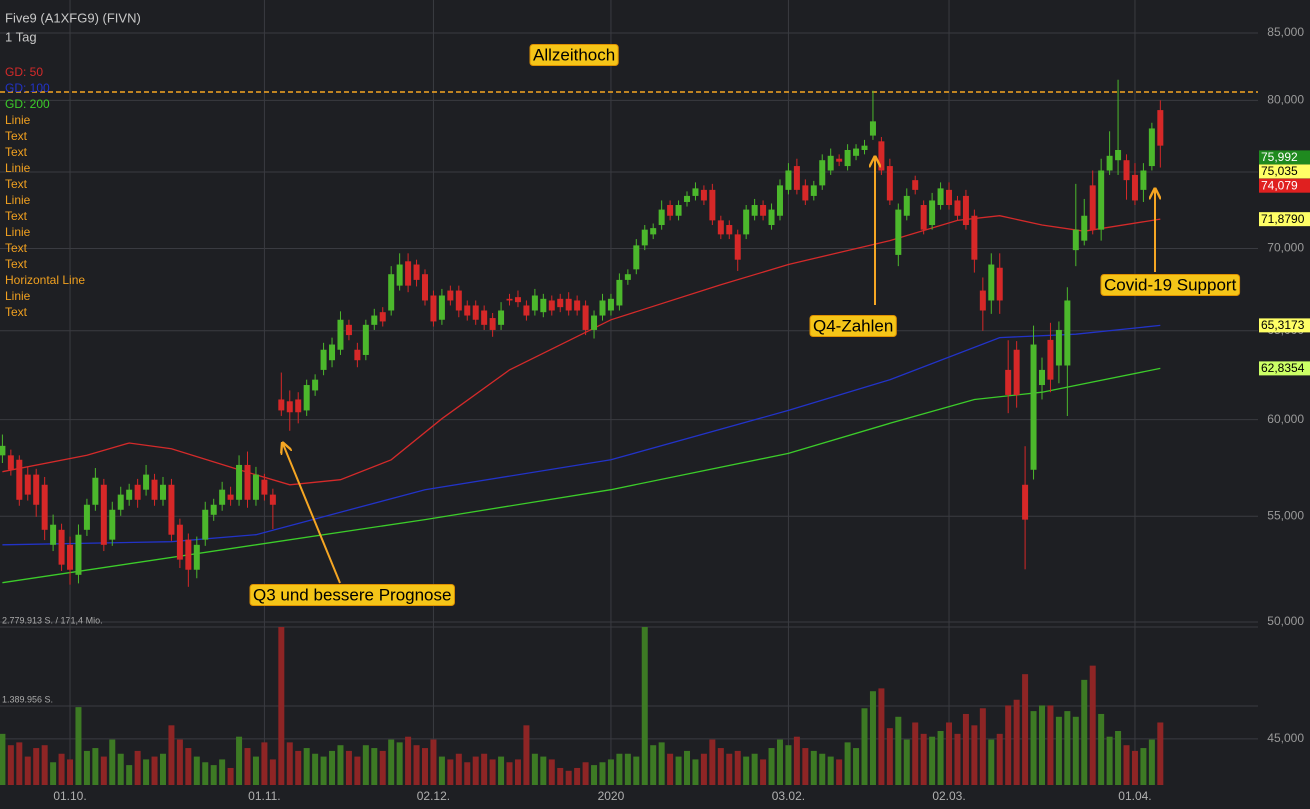  What do you see at coordinates (1285, 32) in the screenshot?
I see `y-tick-label: 85,000` at bounding box center [1285, 32].